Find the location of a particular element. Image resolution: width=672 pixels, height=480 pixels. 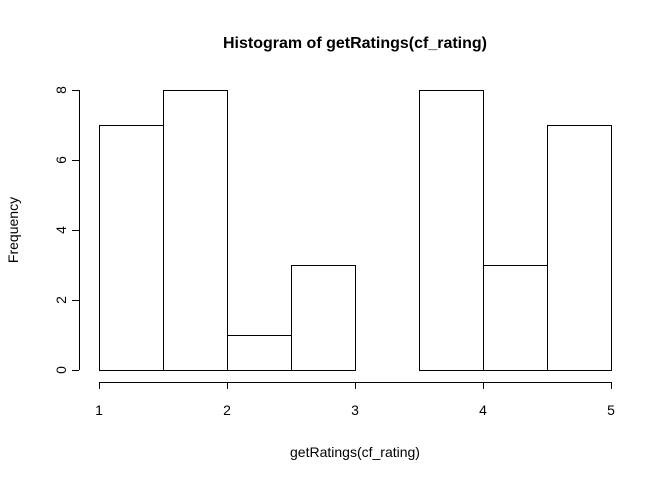

x-tick-label: 2 is located at coordinates (227, 410).